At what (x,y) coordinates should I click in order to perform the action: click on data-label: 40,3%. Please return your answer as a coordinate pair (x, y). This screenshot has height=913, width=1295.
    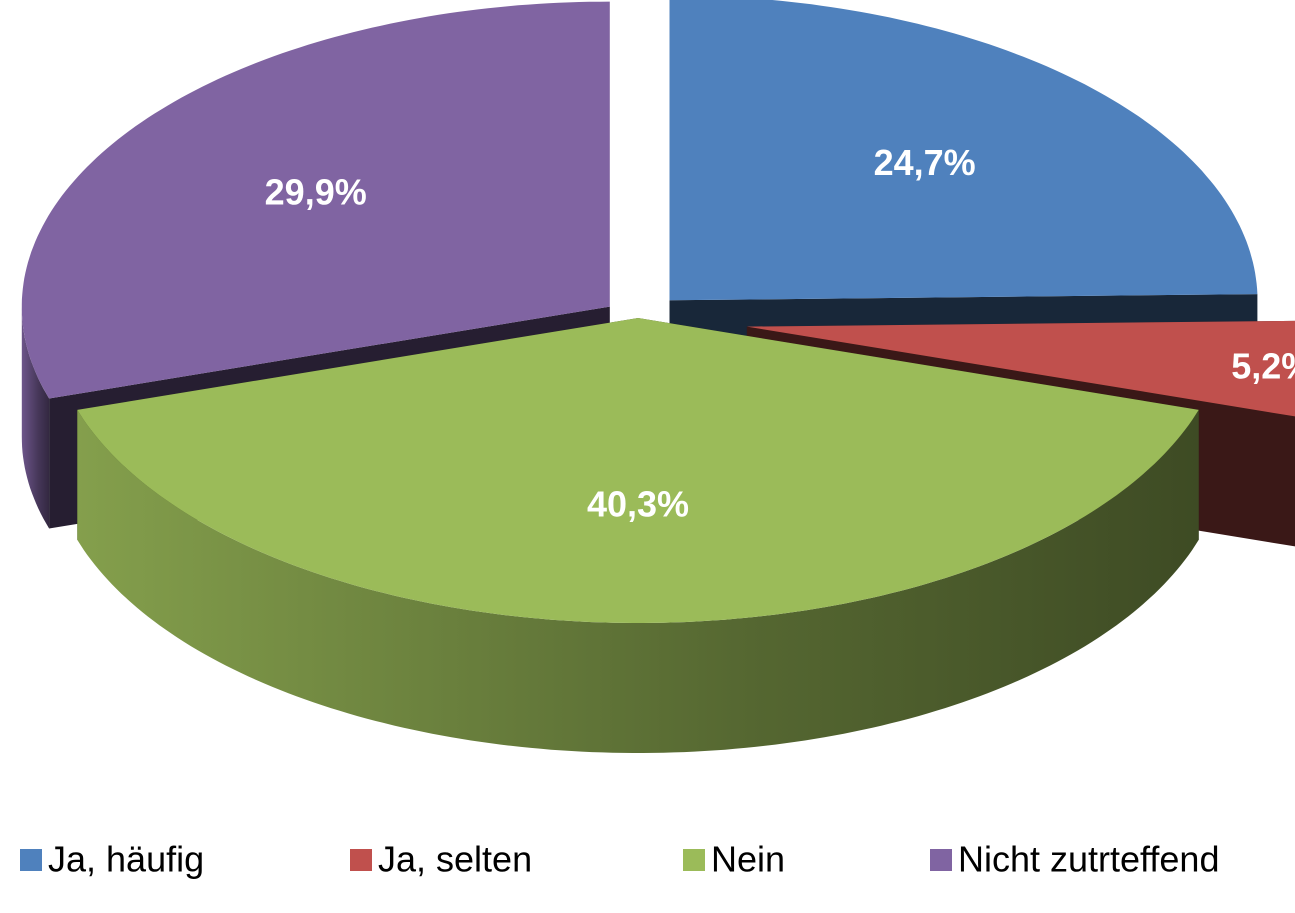
    Looking at the image, I should click on (638, 504).